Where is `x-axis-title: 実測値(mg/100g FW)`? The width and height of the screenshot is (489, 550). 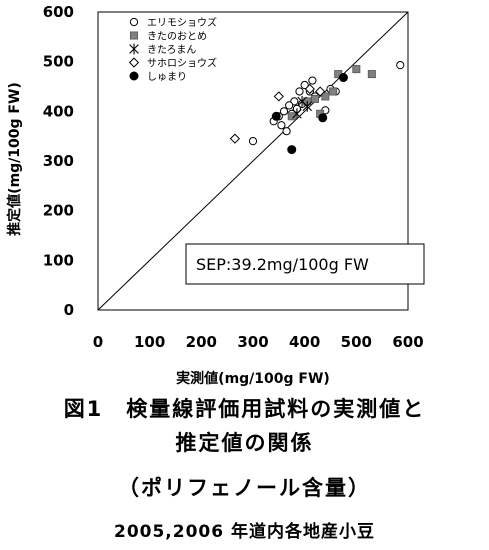 x-axis-title: 実測値(mg/100g FW) is located at coordinates (253, 378).